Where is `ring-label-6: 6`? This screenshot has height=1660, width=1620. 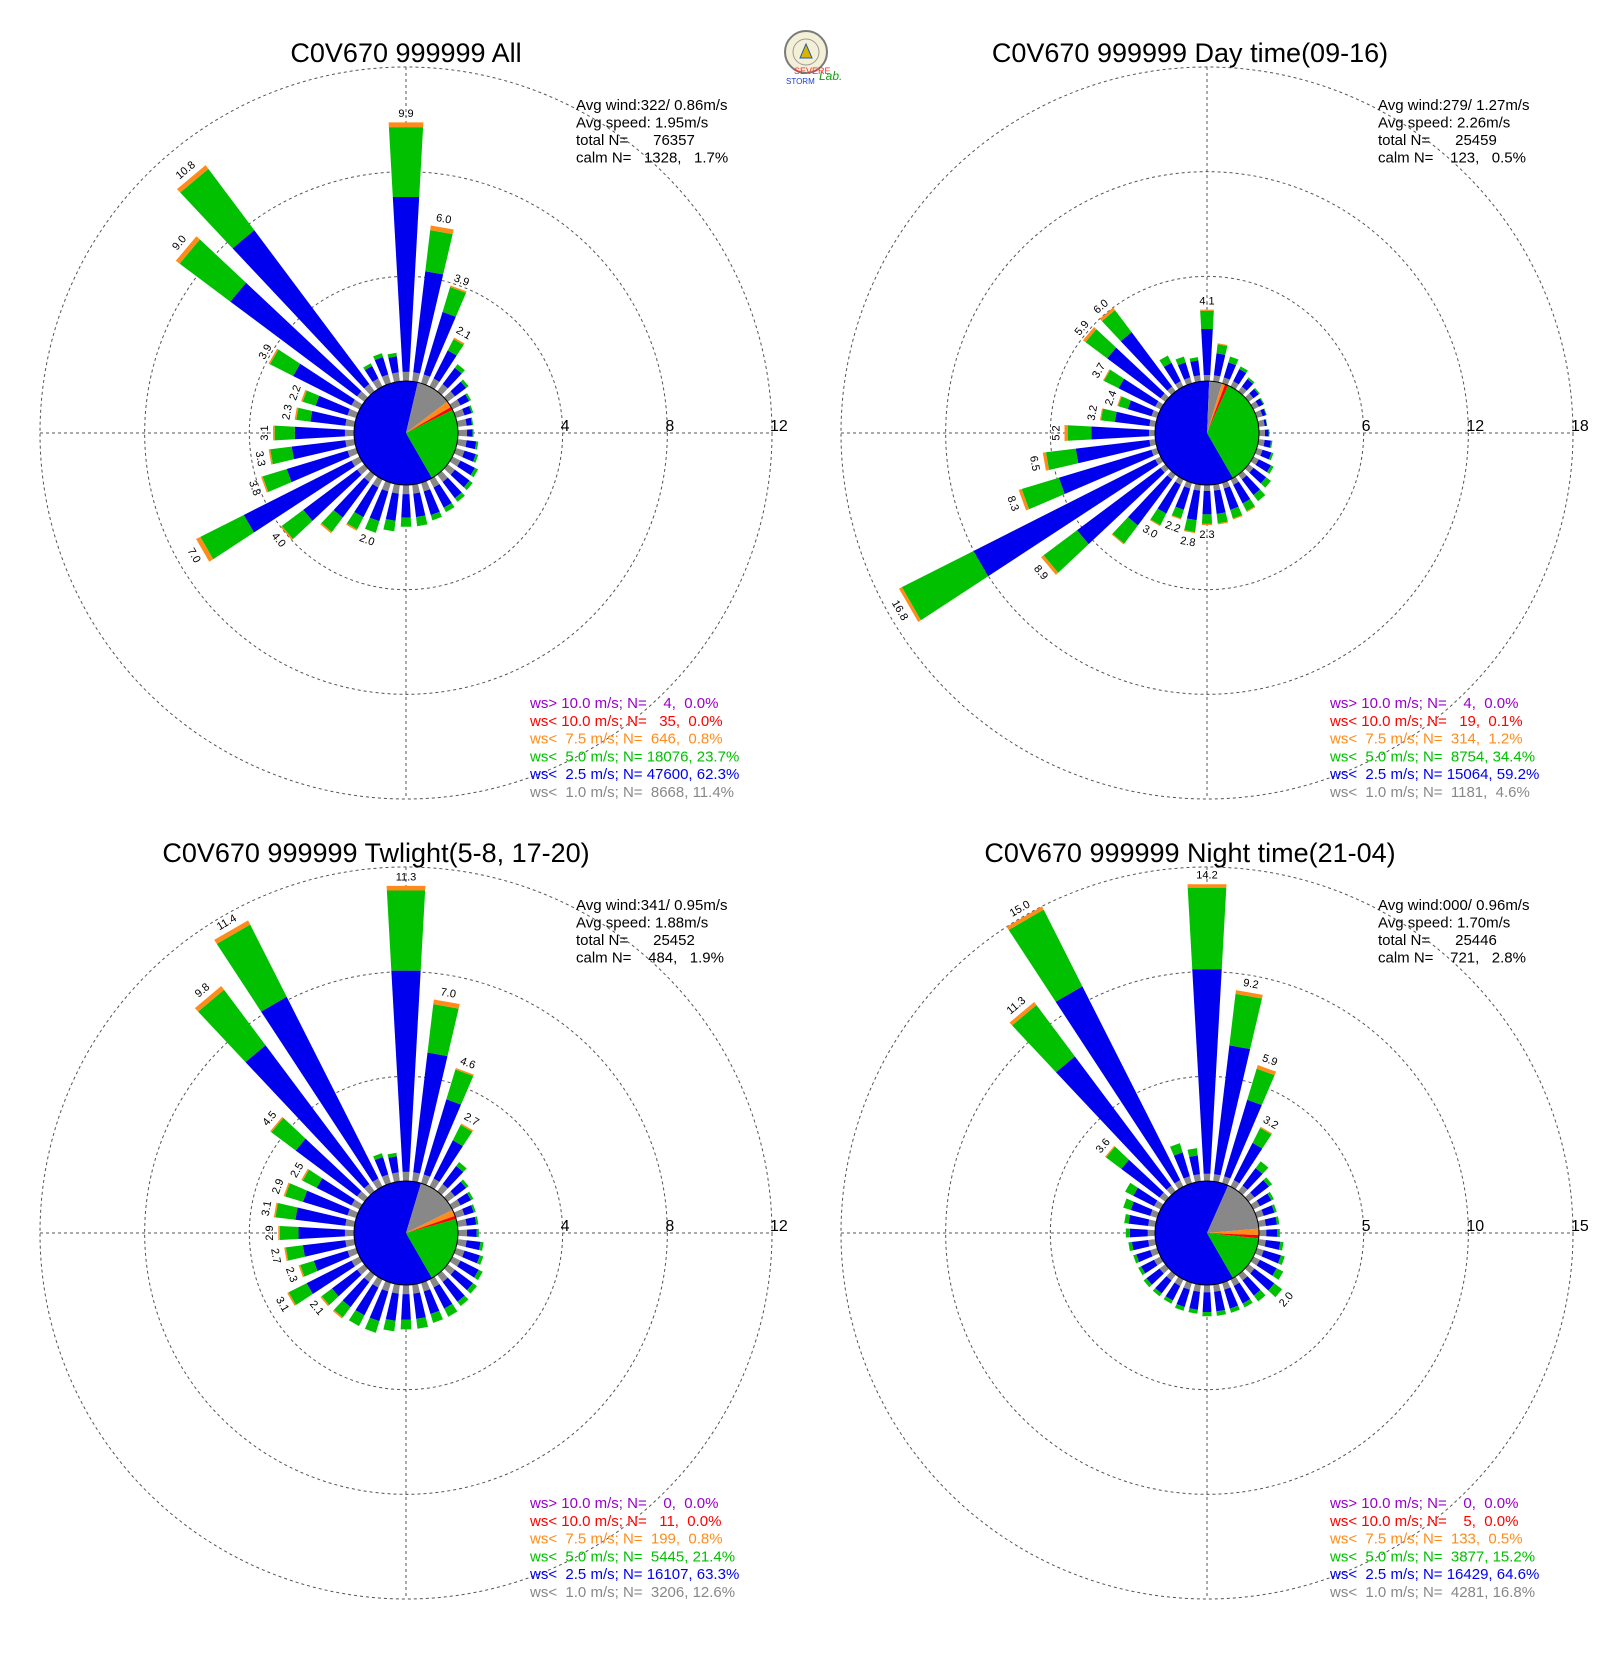 ring-label-6: 6 is located at coordinates (1366, 426).